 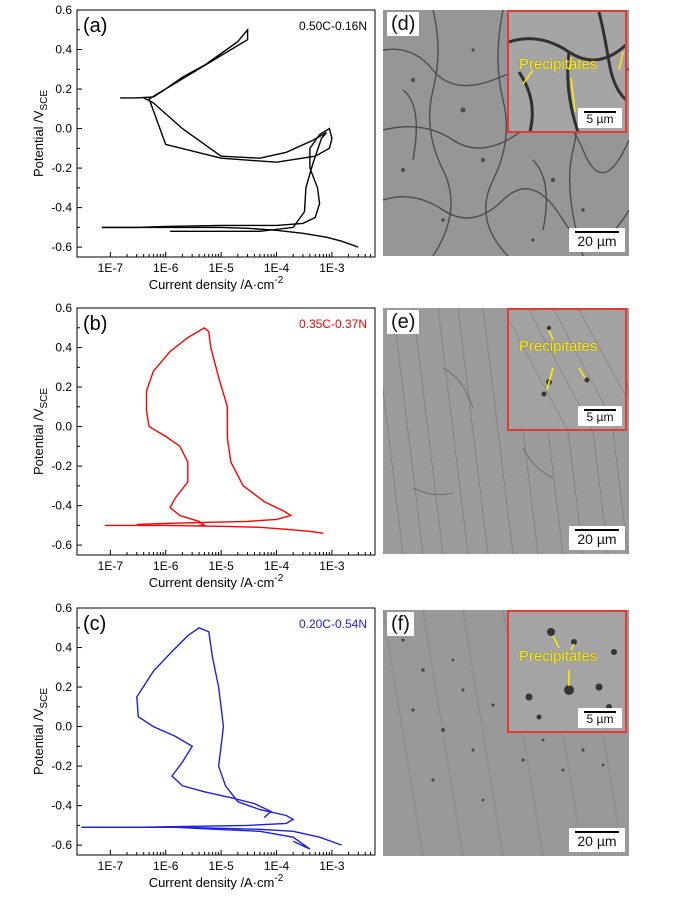 What do you see at coordinates (63, 89) in the screenshot?
I see `y-tick-label-a: 0.2` at bounding box center [63, 89].